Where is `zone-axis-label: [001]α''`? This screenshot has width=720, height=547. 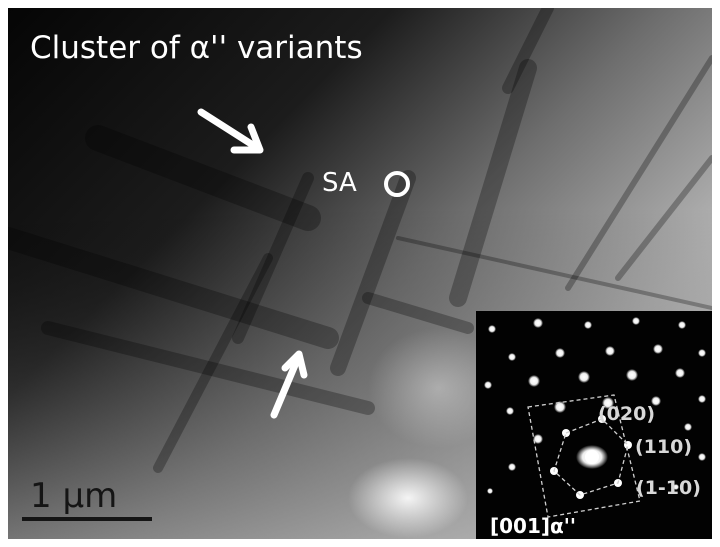
zone-axis-label: [001]α'' is located at coordinates (533, 526).